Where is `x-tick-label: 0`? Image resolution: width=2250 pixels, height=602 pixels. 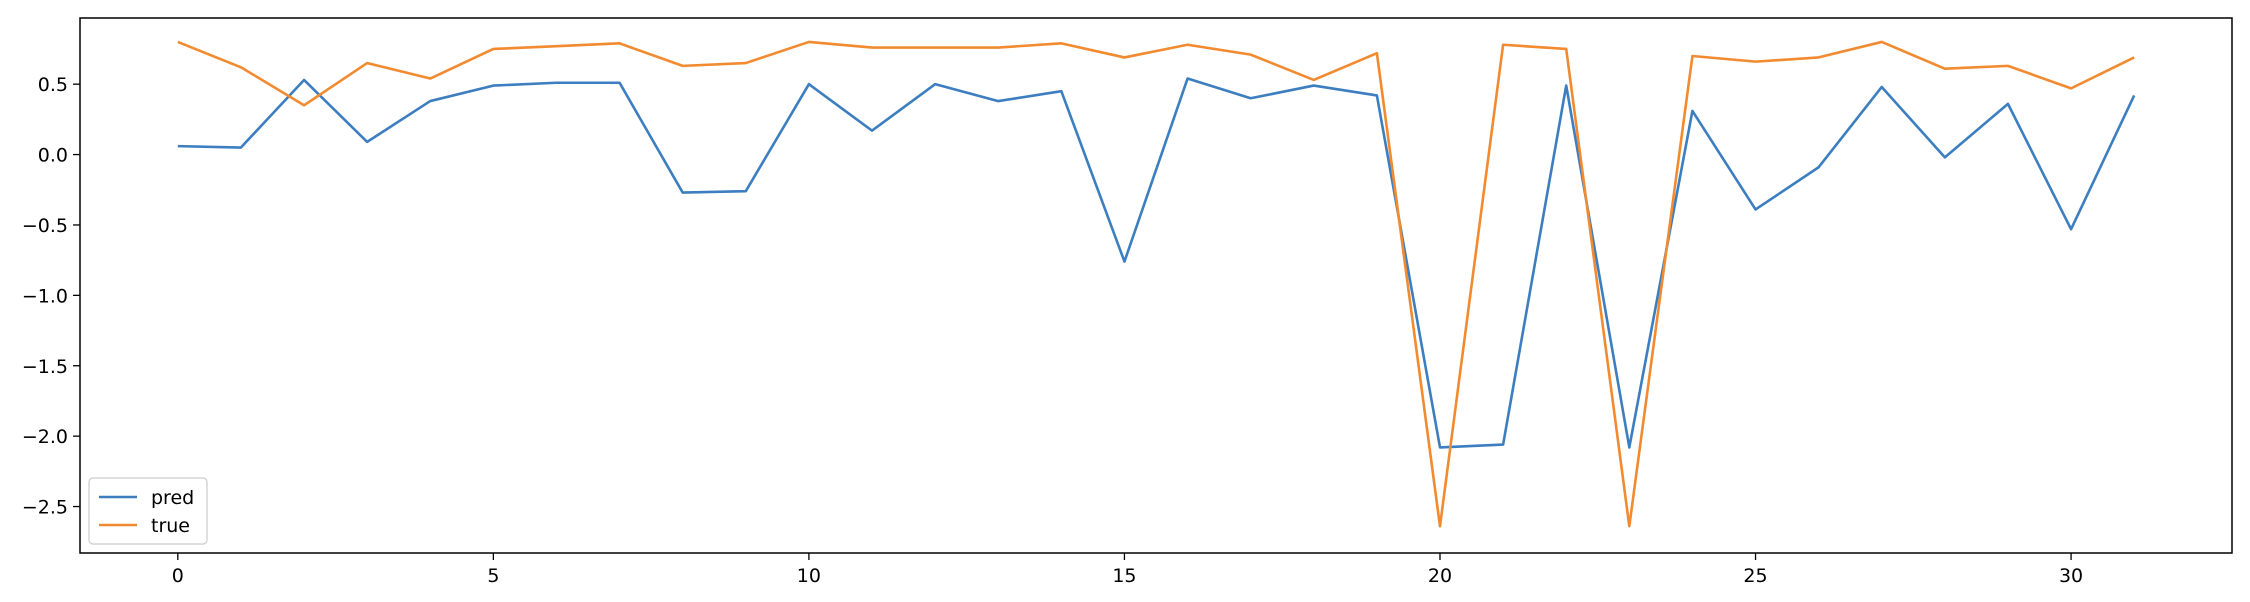 x-tick-label: 0 is located at coordinates (178, 576).